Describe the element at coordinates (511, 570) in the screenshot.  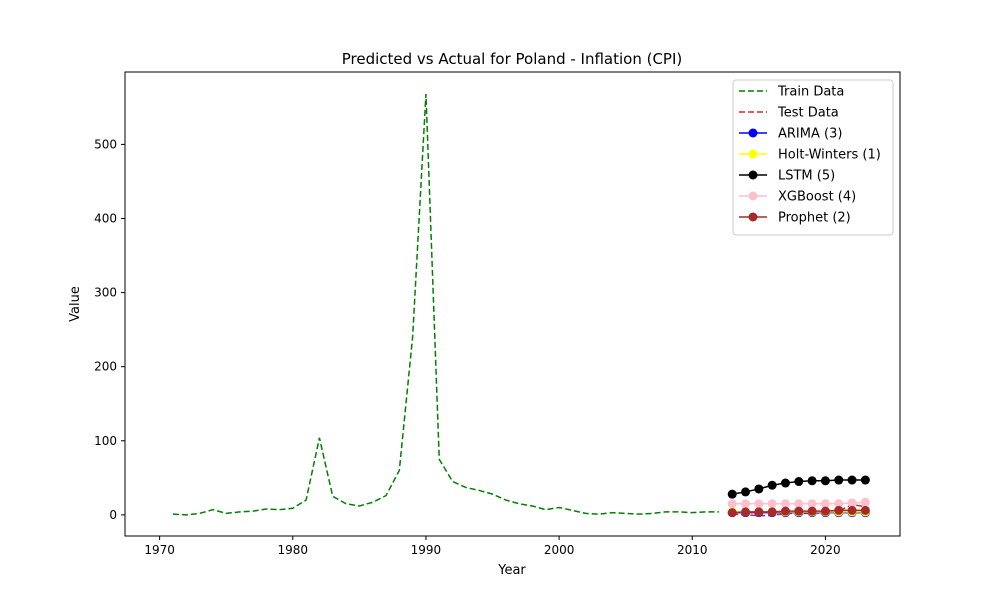
I see `x-axis-label: Year` at that location.